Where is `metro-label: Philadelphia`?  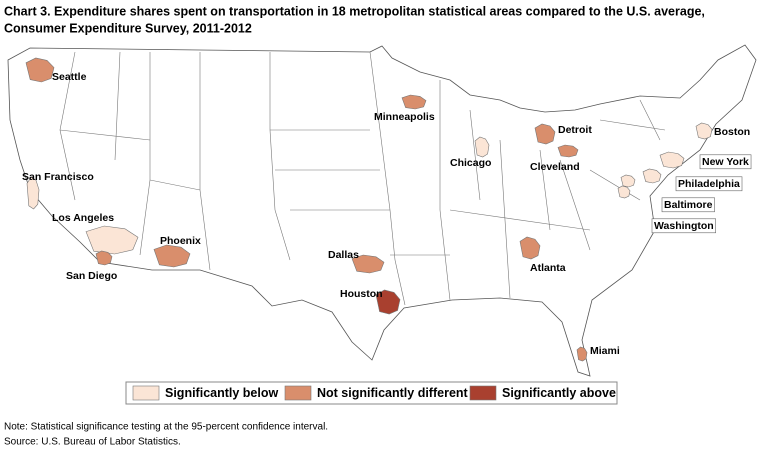 metro-label: Philadelphia is located at coordinates (709, 184).